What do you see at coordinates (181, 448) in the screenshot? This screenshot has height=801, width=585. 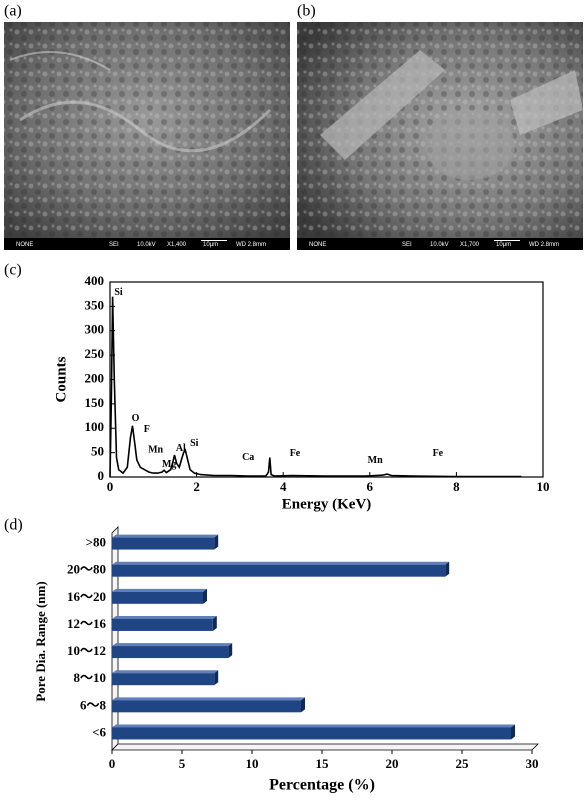 I see `peak-label: Al` at bounding box center [181, 448].